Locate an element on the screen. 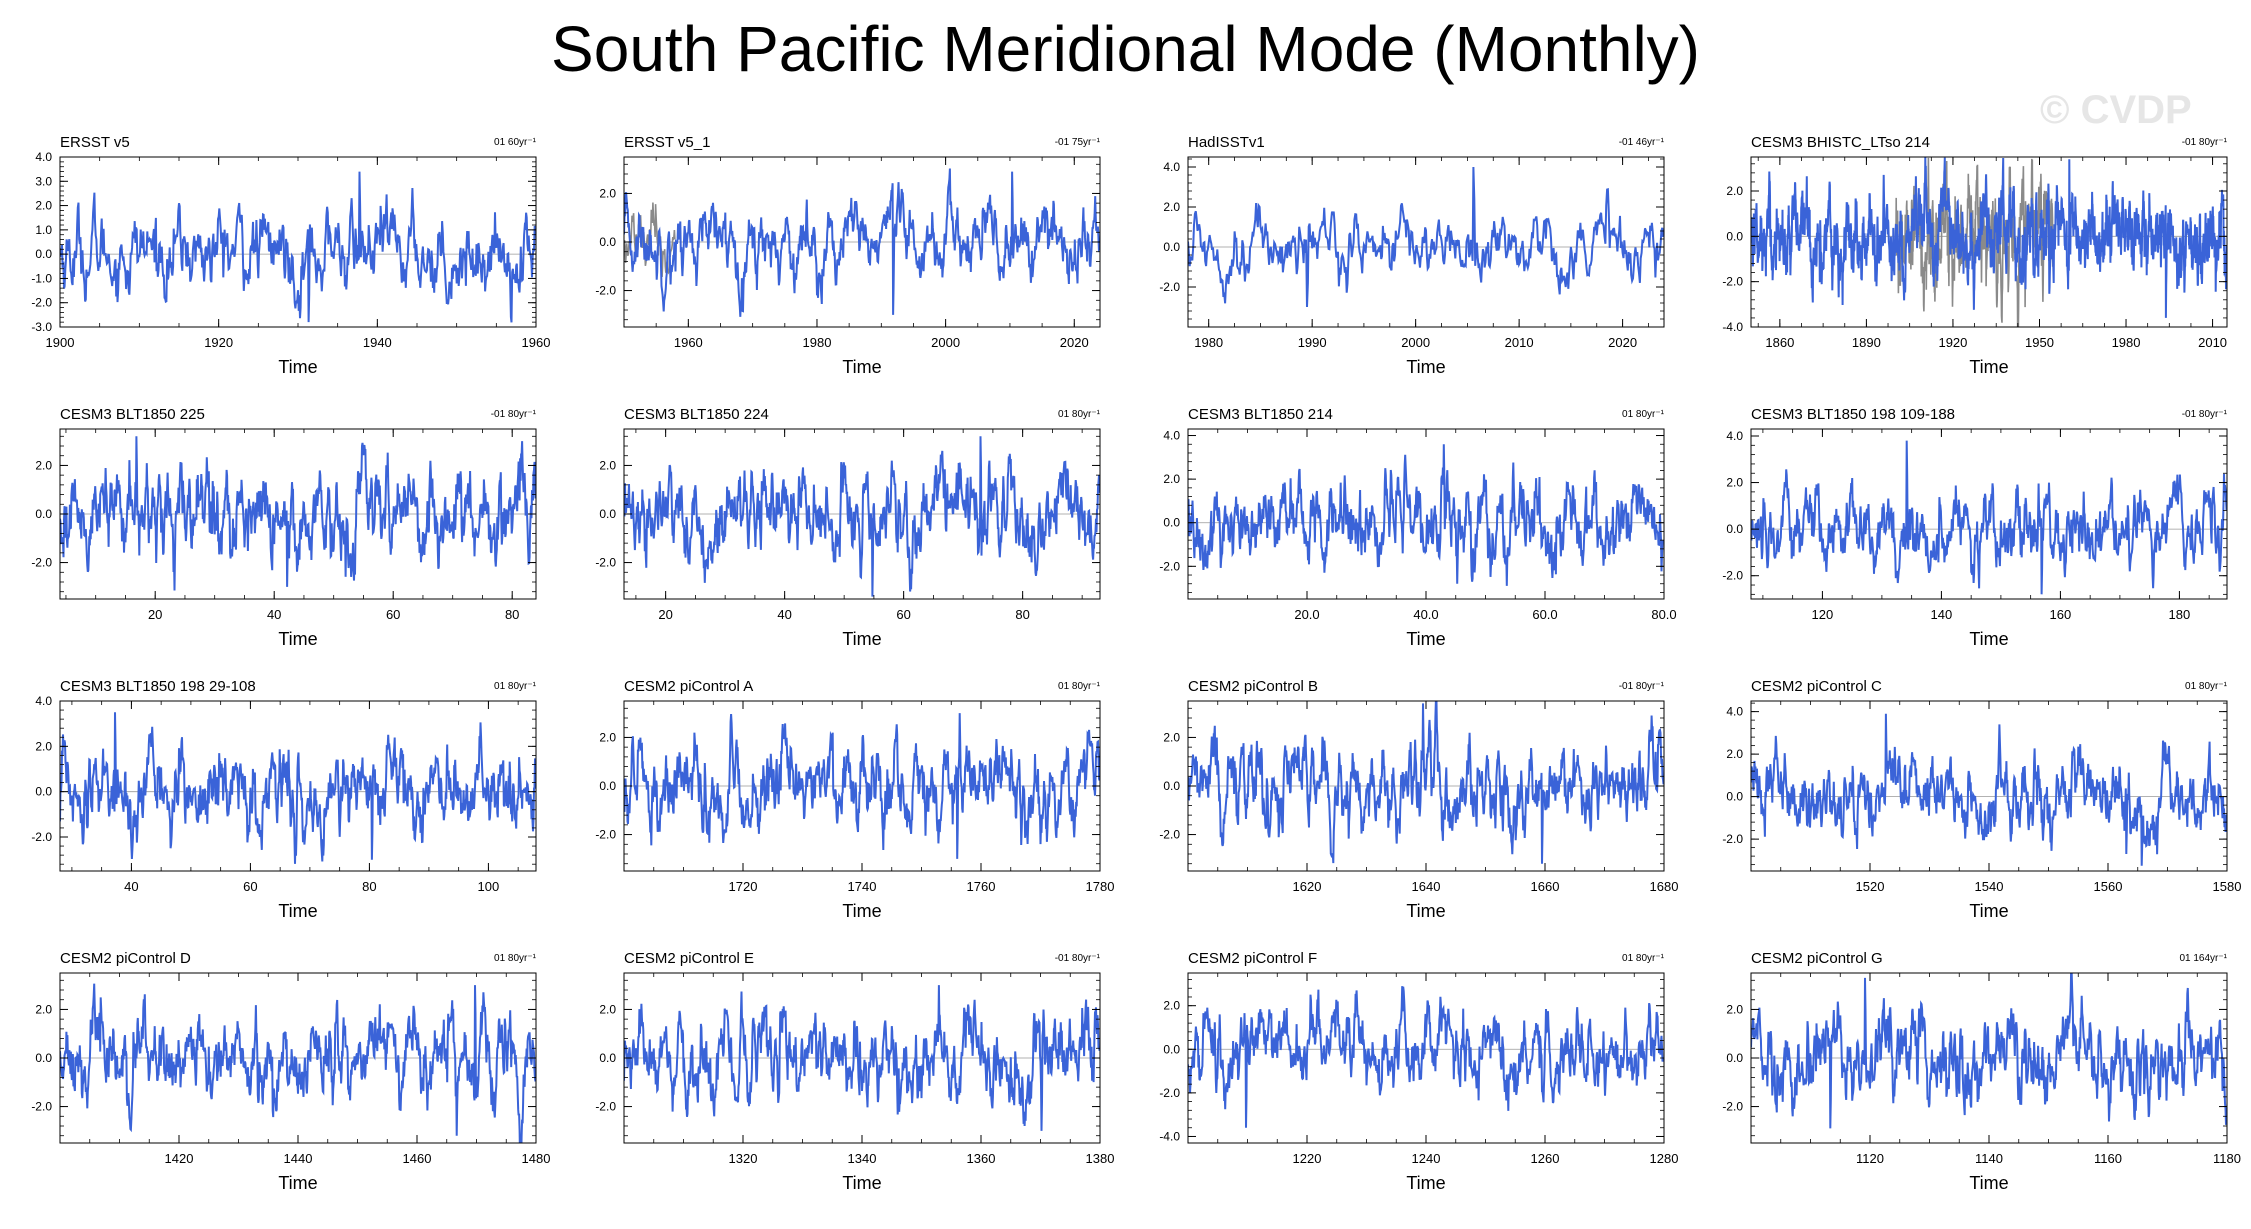 Image resolution: width=2251 pixels, height=1229 pixels. x-tick-label: 1760 is located at coordinates (981, 886).